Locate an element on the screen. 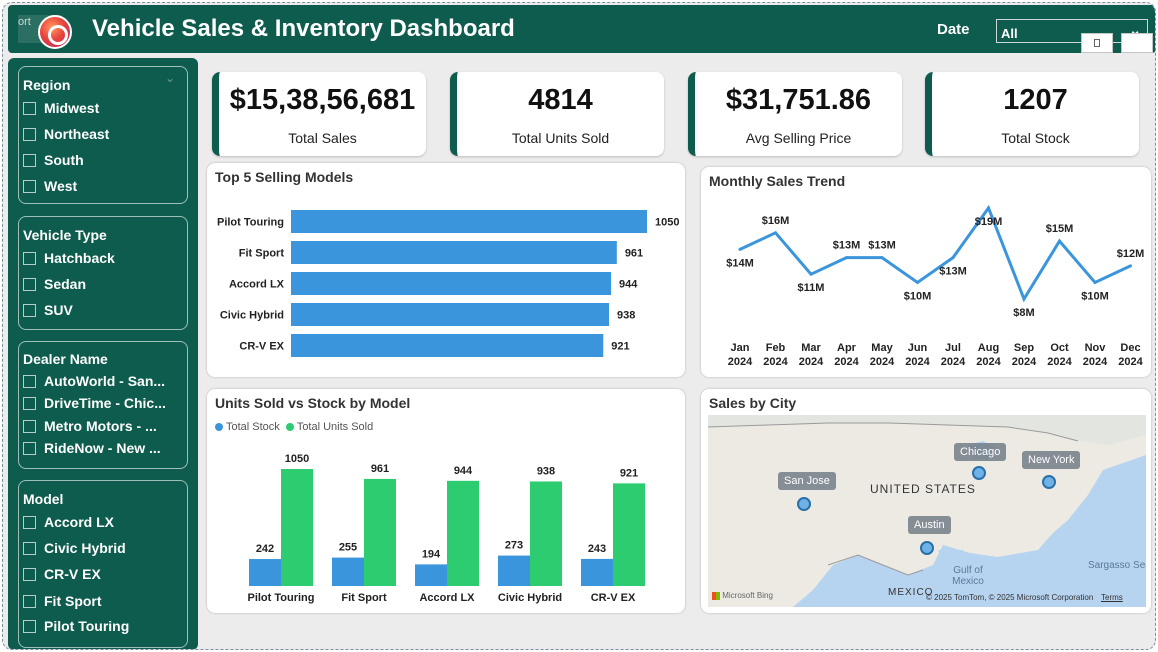 Image resolution: width=1158 pixels, height=652 pixels. data-label: 921 is located at coordinates (620, 347).